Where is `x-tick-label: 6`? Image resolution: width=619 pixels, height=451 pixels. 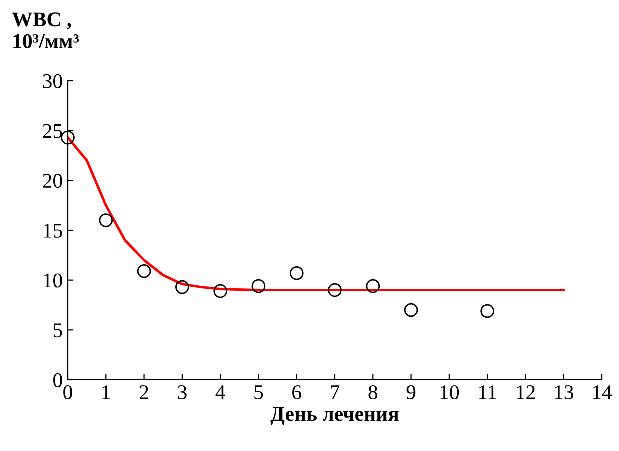
x-tick-label: 6 is located at coordinates (297, 393).